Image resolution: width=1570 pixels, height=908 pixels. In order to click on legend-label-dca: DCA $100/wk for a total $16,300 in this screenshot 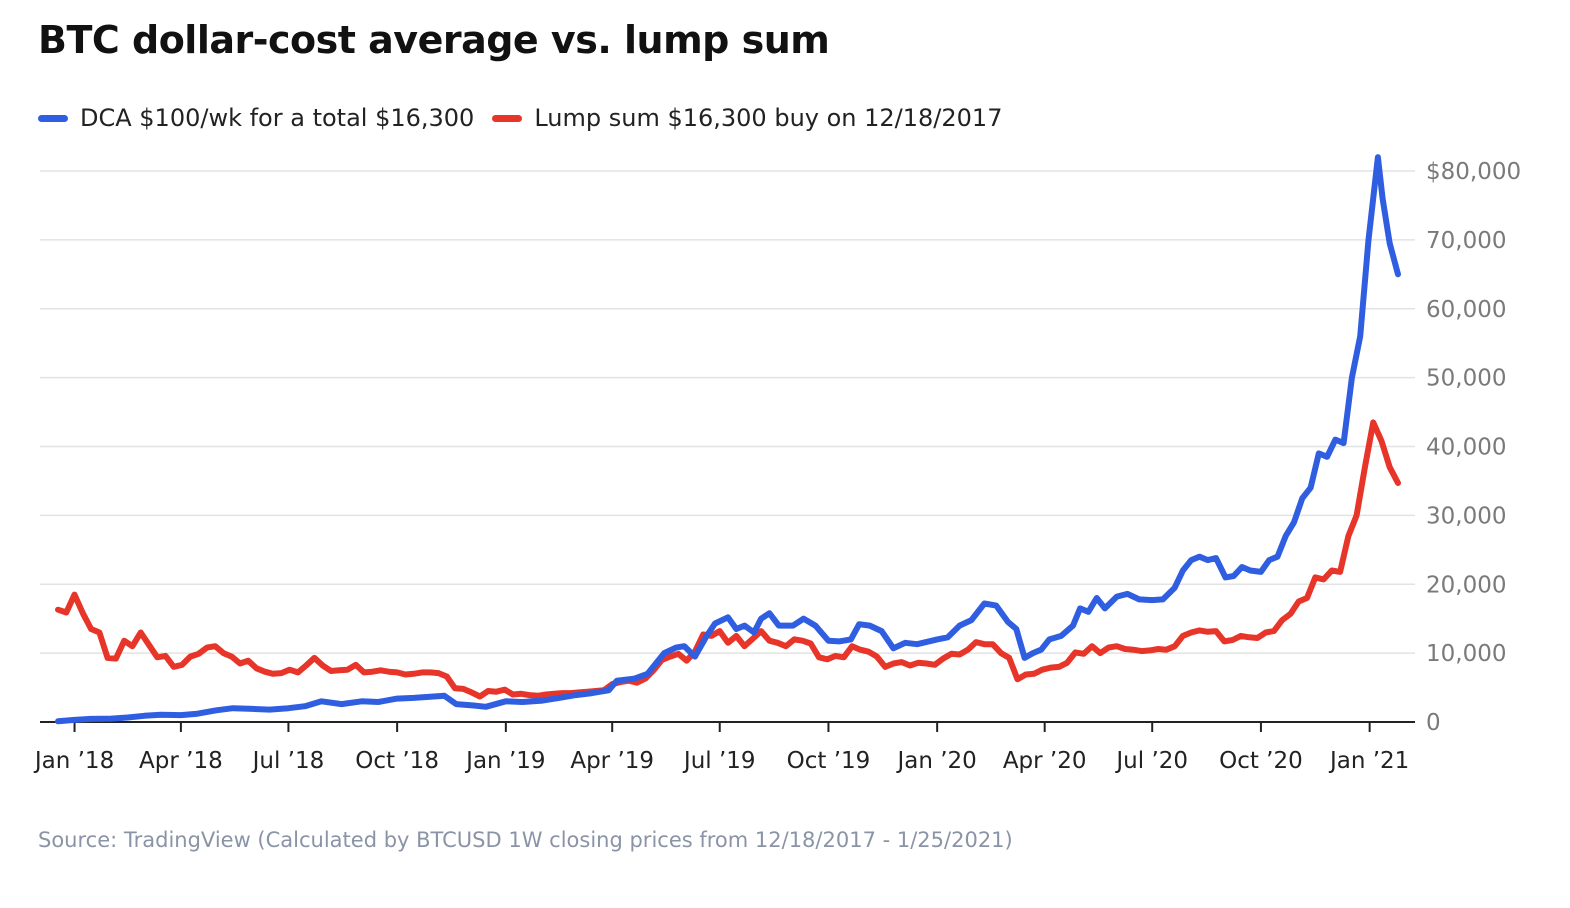, I will do `click(277, 118)`.